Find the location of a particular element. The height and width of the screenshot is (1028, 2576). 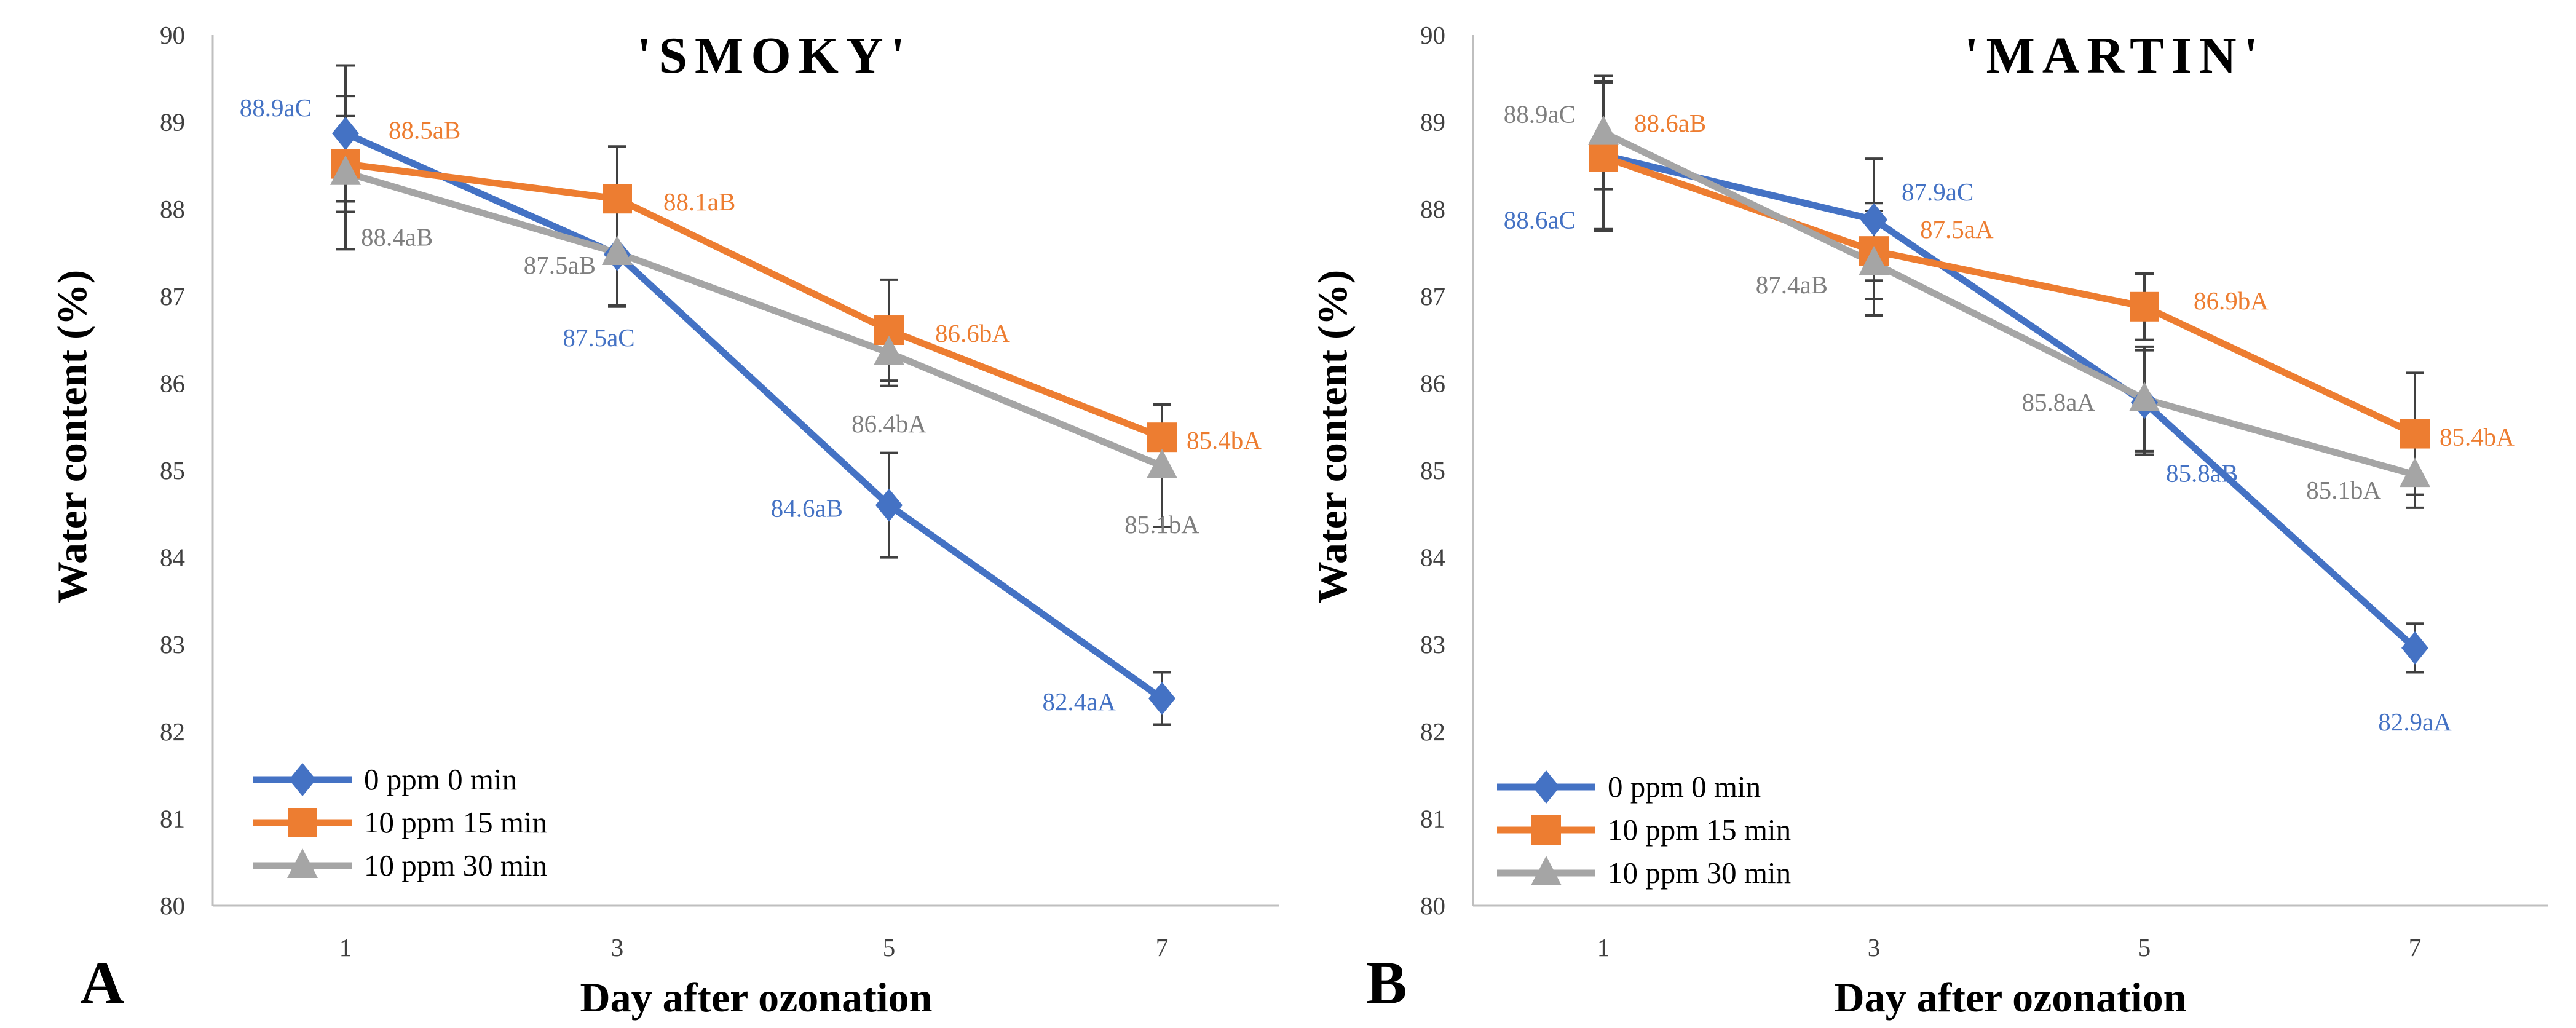

y-tick-label: 82 is located at coordinates (172, 732).